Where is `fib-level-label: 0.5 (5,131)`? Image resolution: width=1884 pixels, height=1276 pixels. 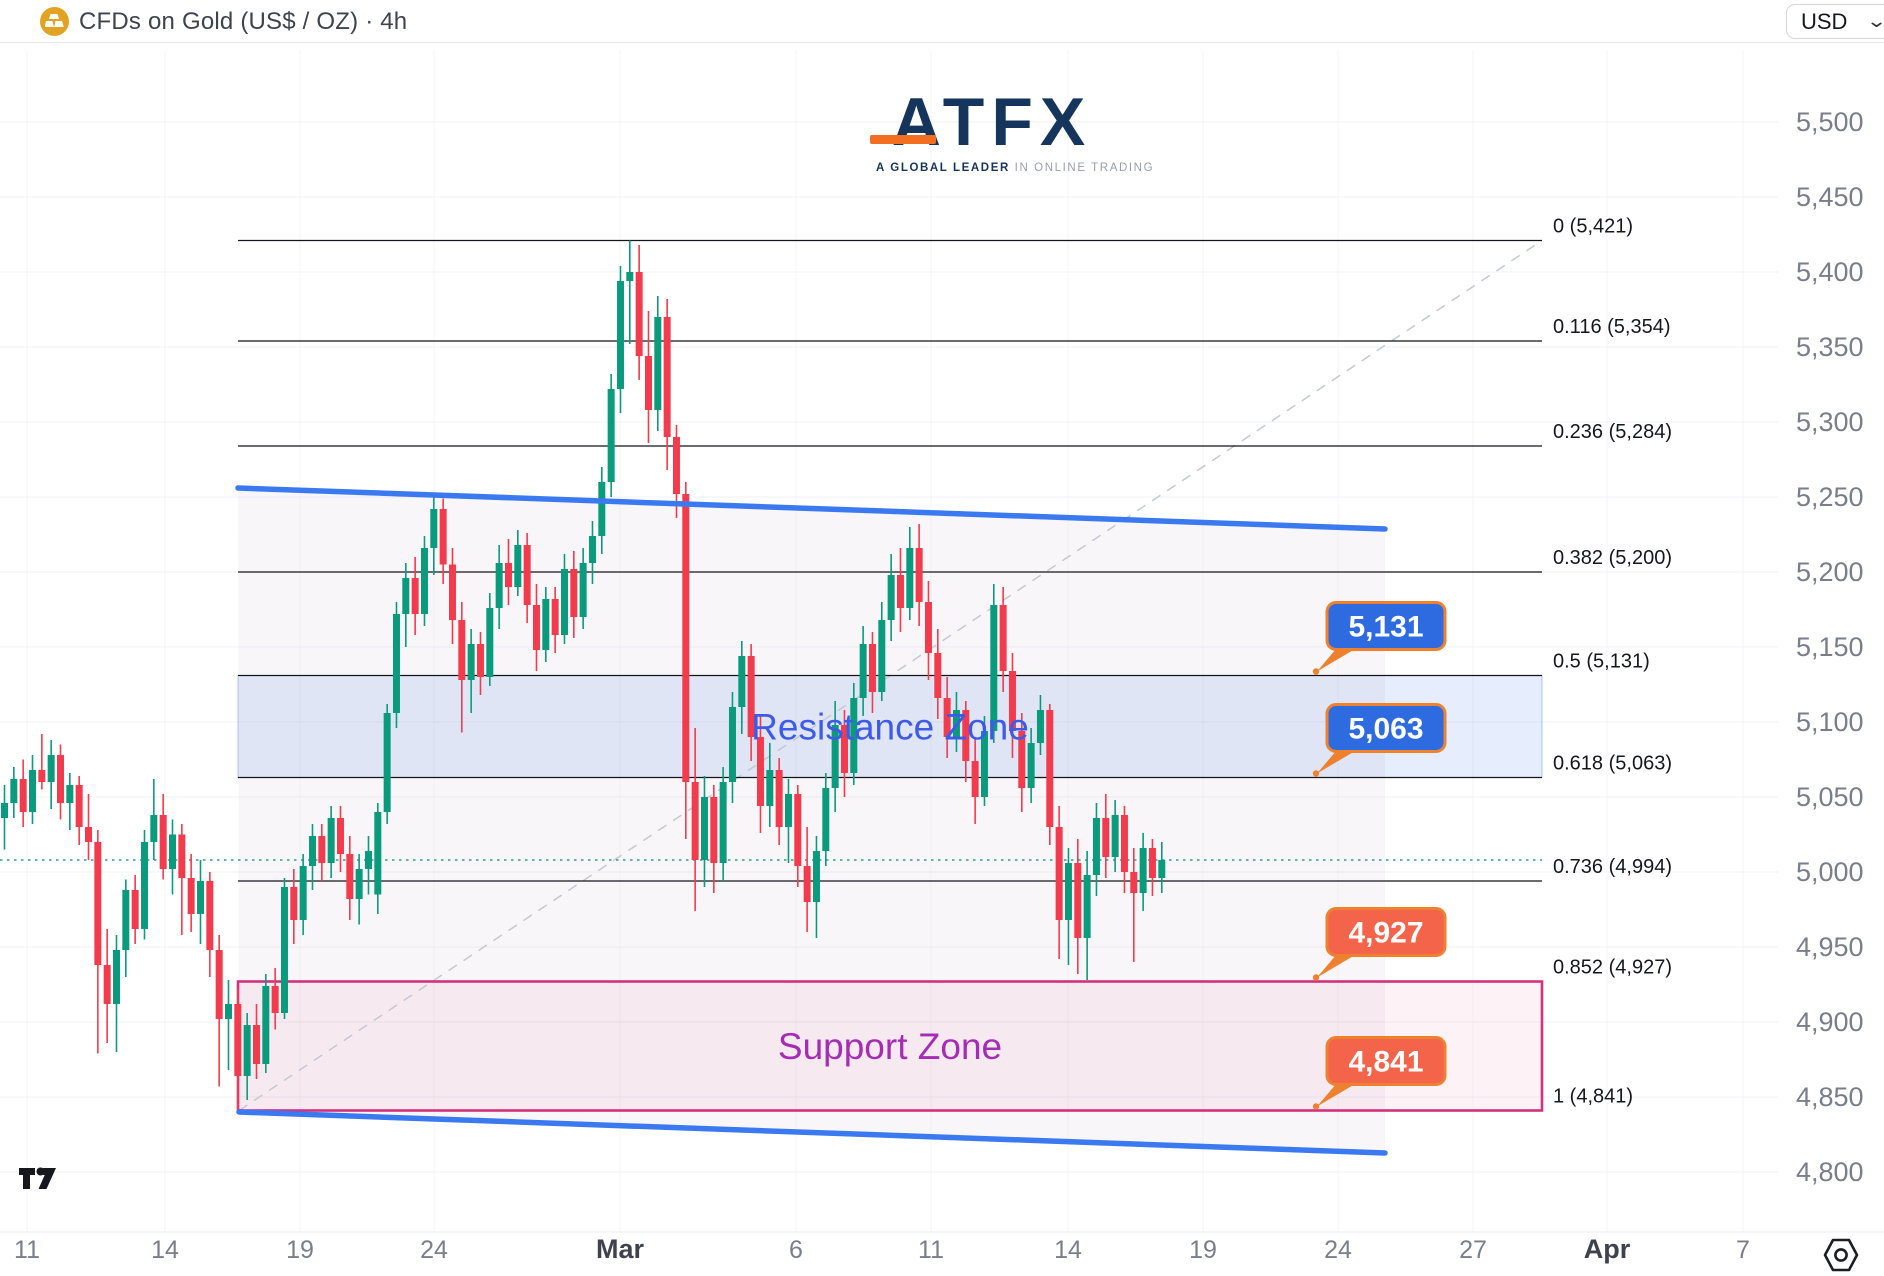 fib-level-label: 0.5 (5,131) is located at coordinates (1601, 662).